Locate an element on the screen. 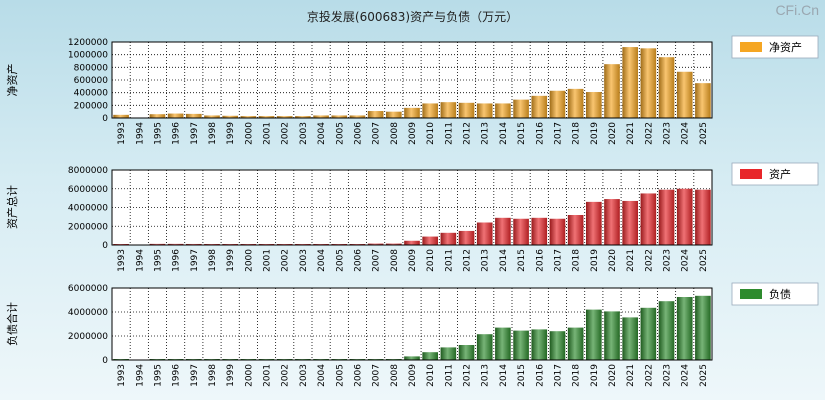  bar-2017 is located at coordinates (557, 345).